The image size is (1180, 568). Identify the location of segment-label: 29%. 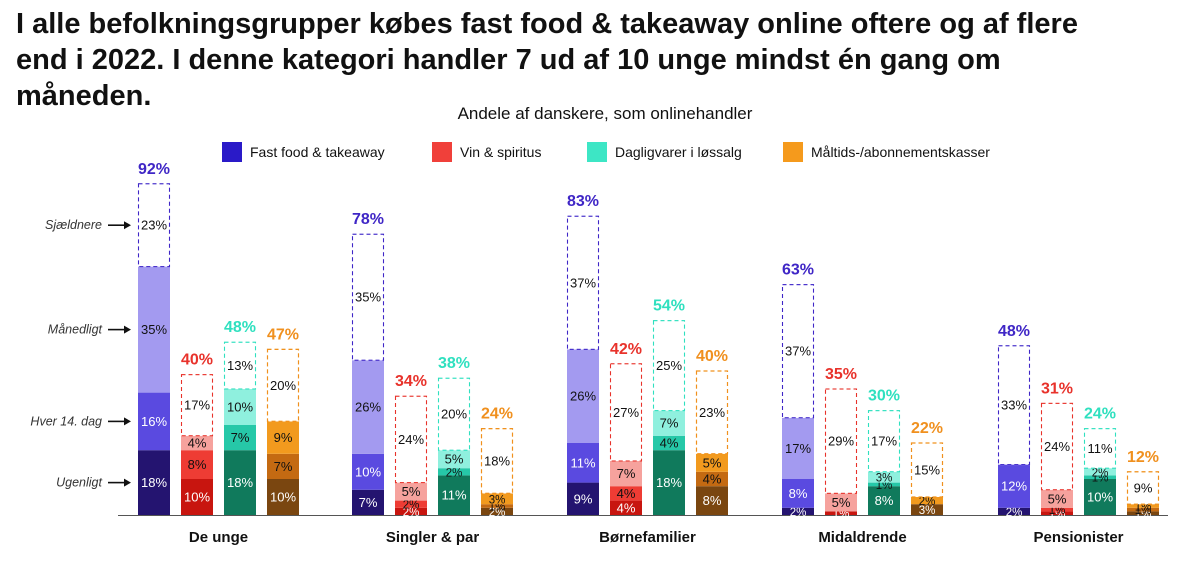
(841, 441).